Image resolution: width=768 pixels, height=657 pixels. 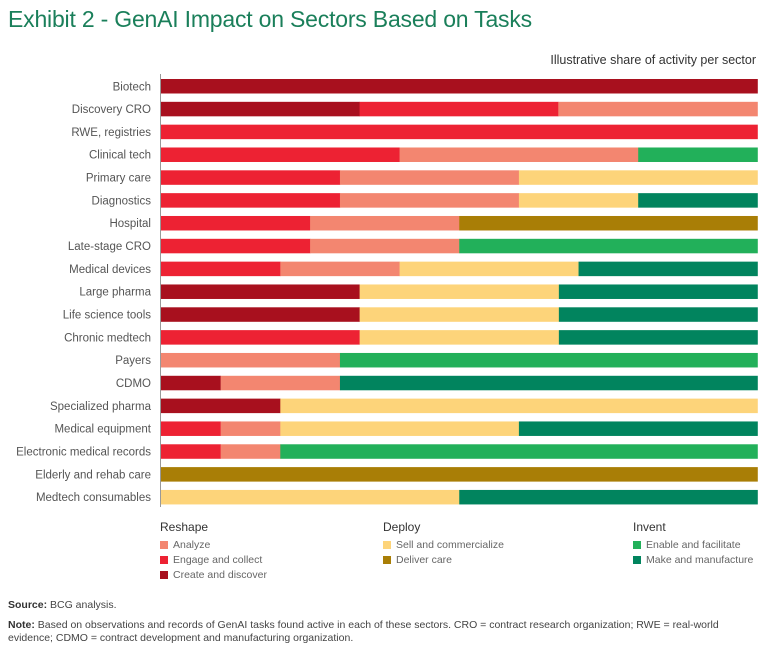 What do you see at coordinates (83, 453) in the screenshot?
I see `category-label: Electronic medical records` at bounding box center [83, 453].